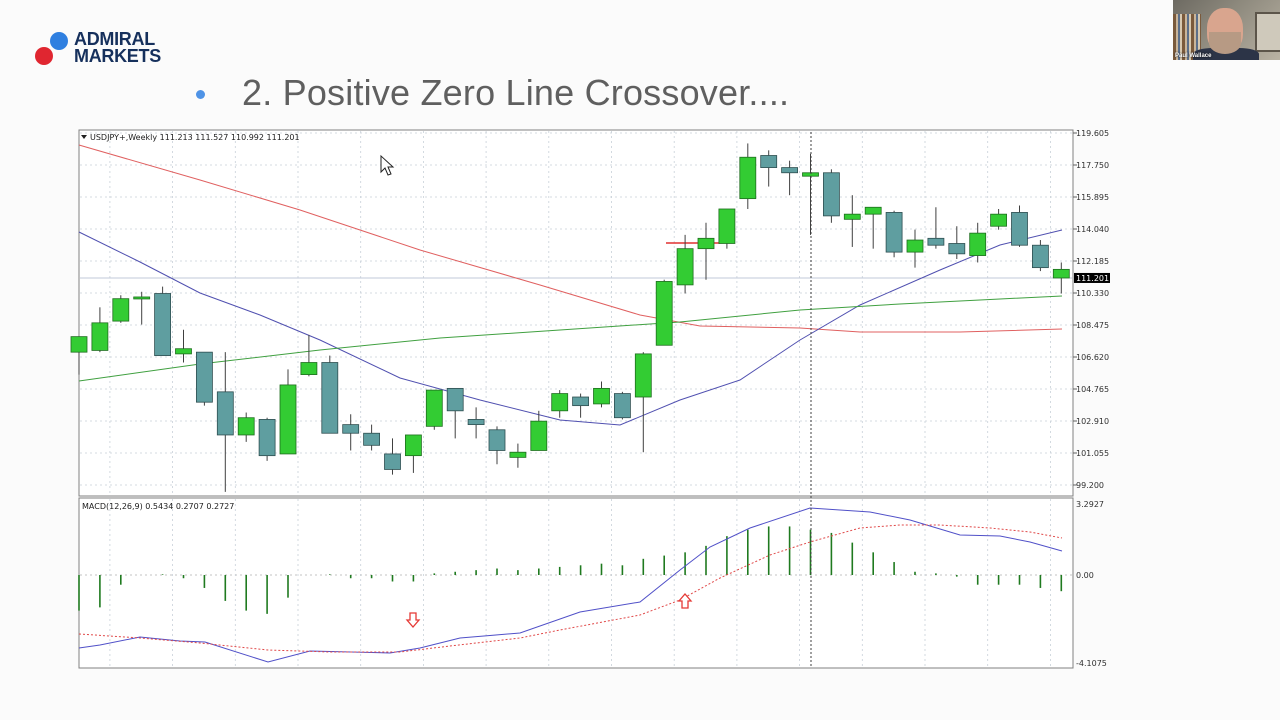 The height and width of the screenshot is (720, 1280). Describe the element at coordinates (685, 601) in the screenshot. I see `arrow-up-icon` at that location.